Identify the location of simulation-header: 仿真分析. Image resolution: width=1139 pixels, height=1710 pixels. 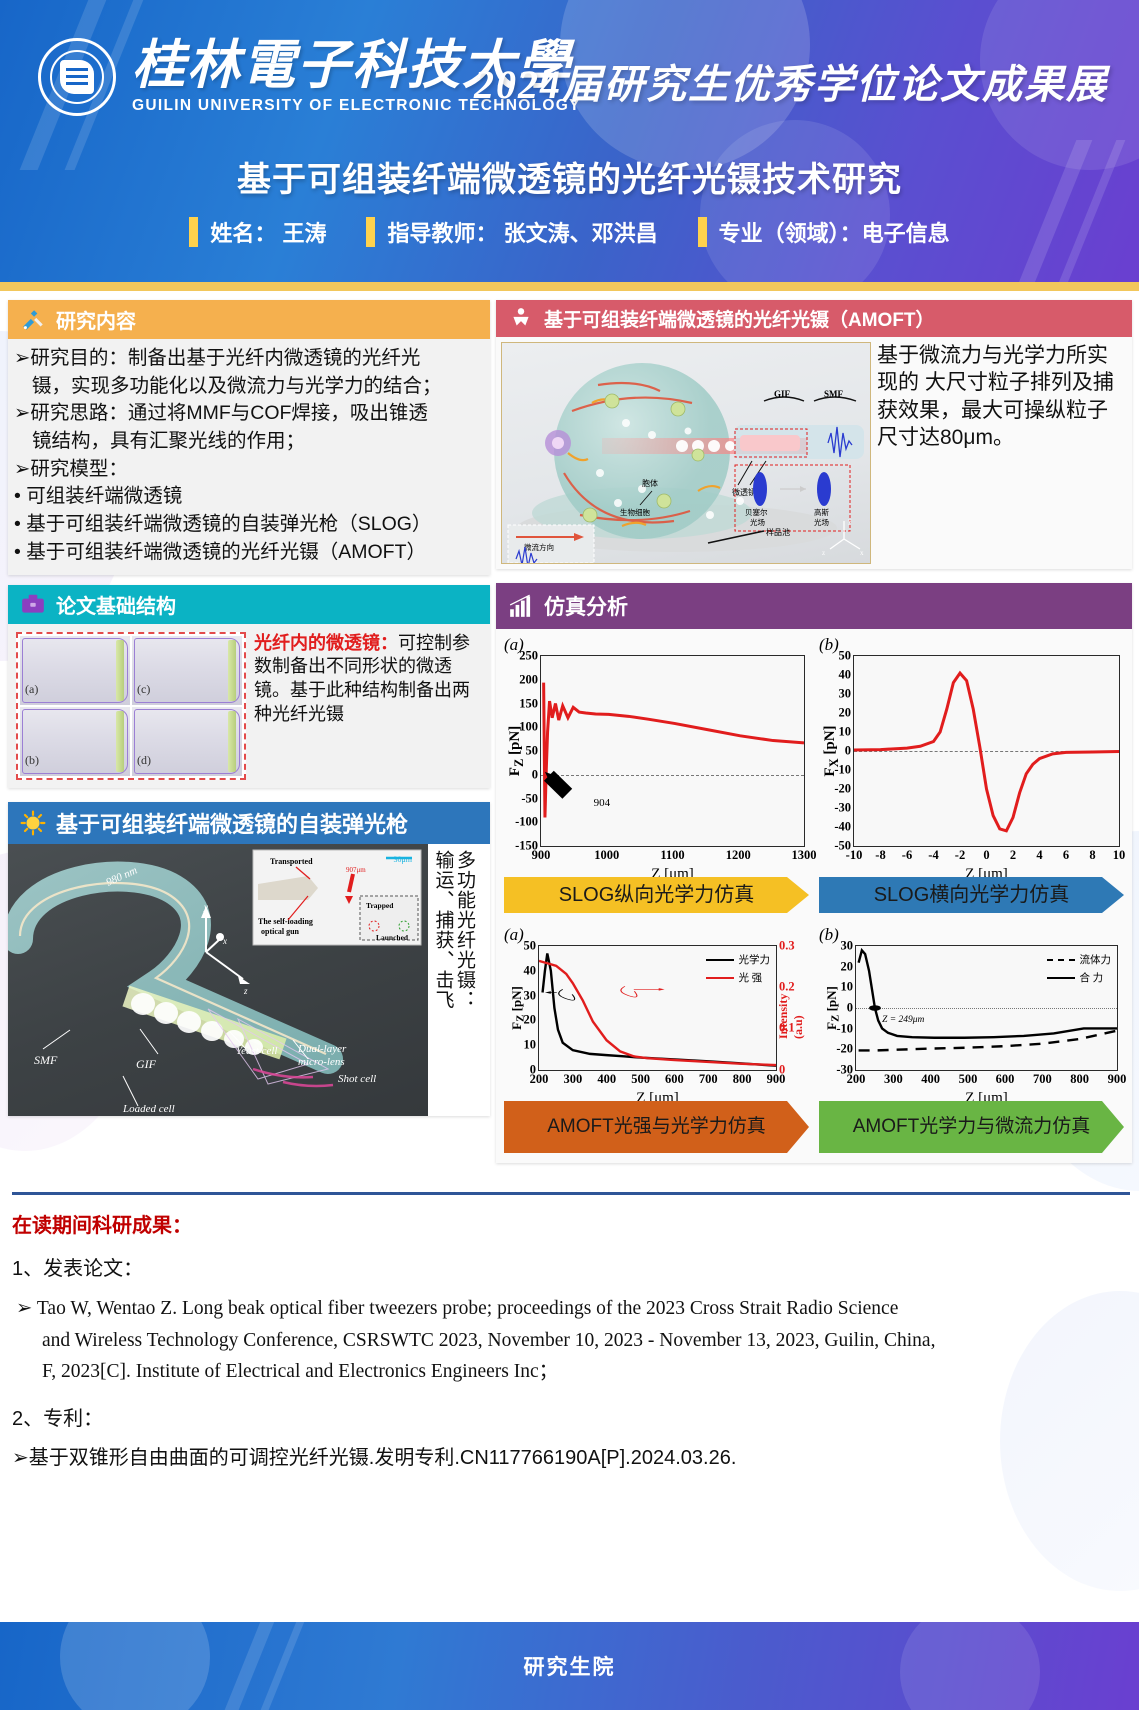
(814, 606).